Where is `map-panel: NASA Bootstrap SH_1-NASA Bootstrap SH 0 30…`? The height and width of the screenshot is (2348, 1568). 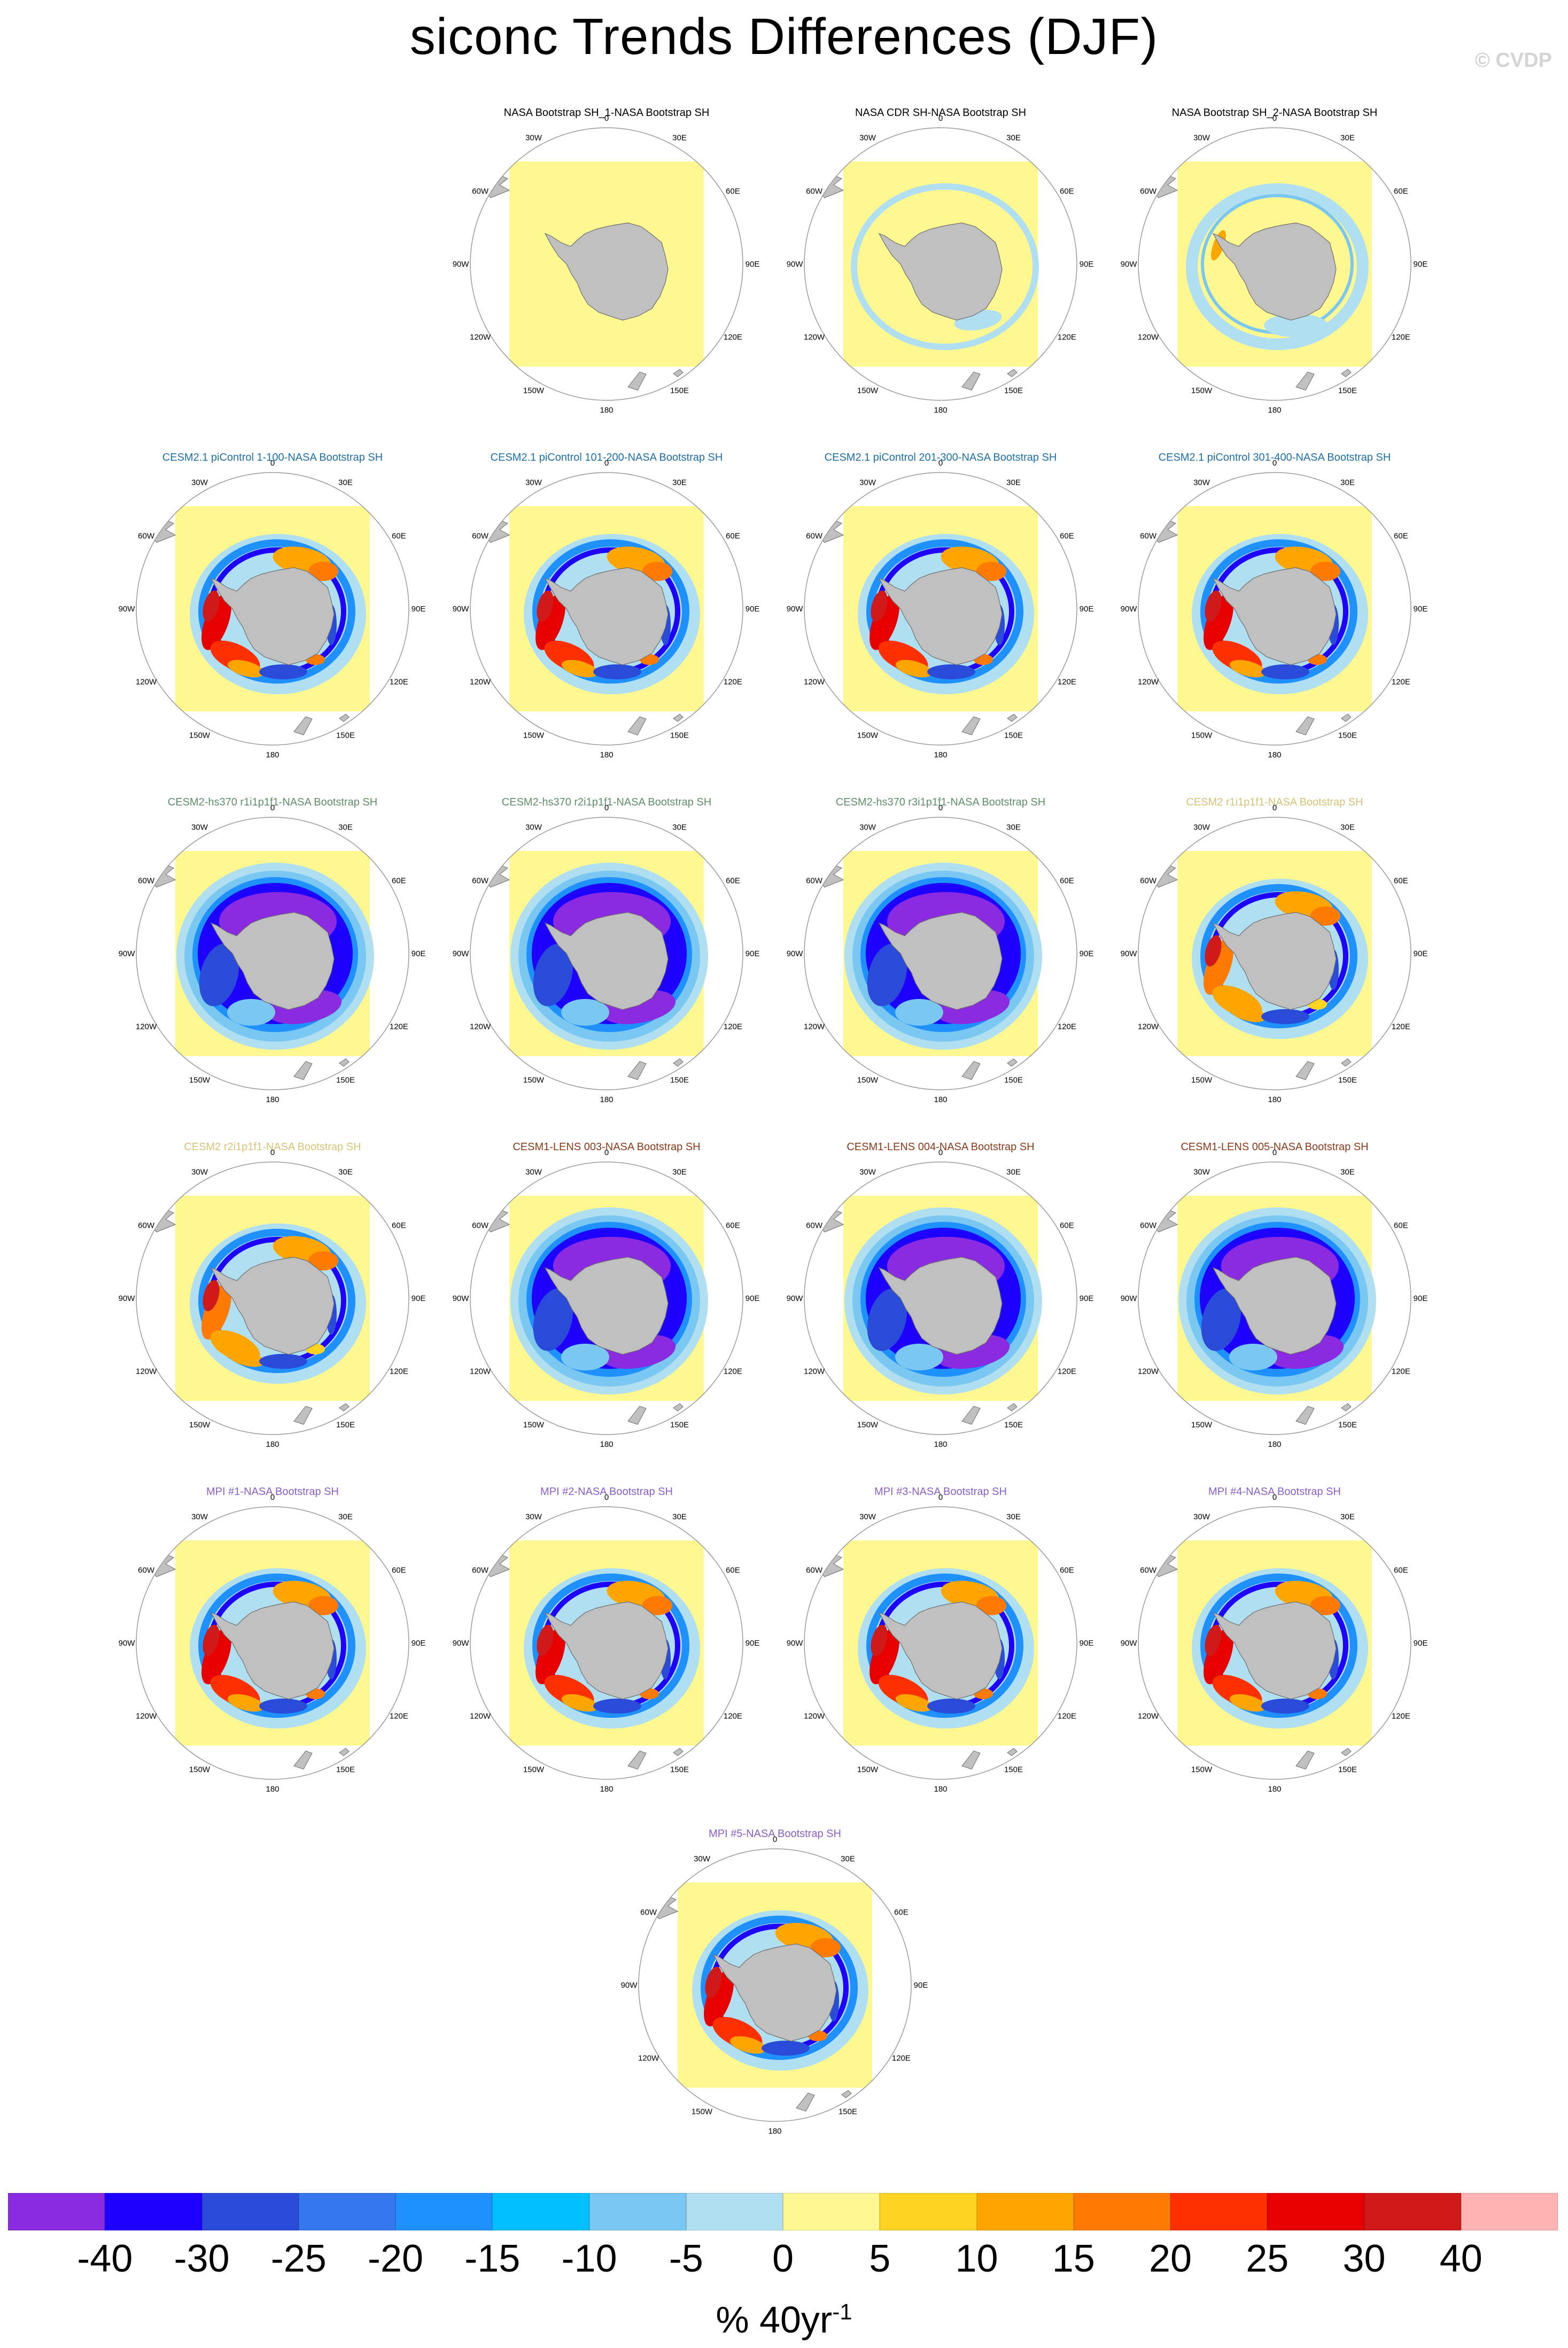 map-panel: NASA Bootstrap SH_1-NASA Bootstrap SH 0 30… is located at coordinates (607, 261).